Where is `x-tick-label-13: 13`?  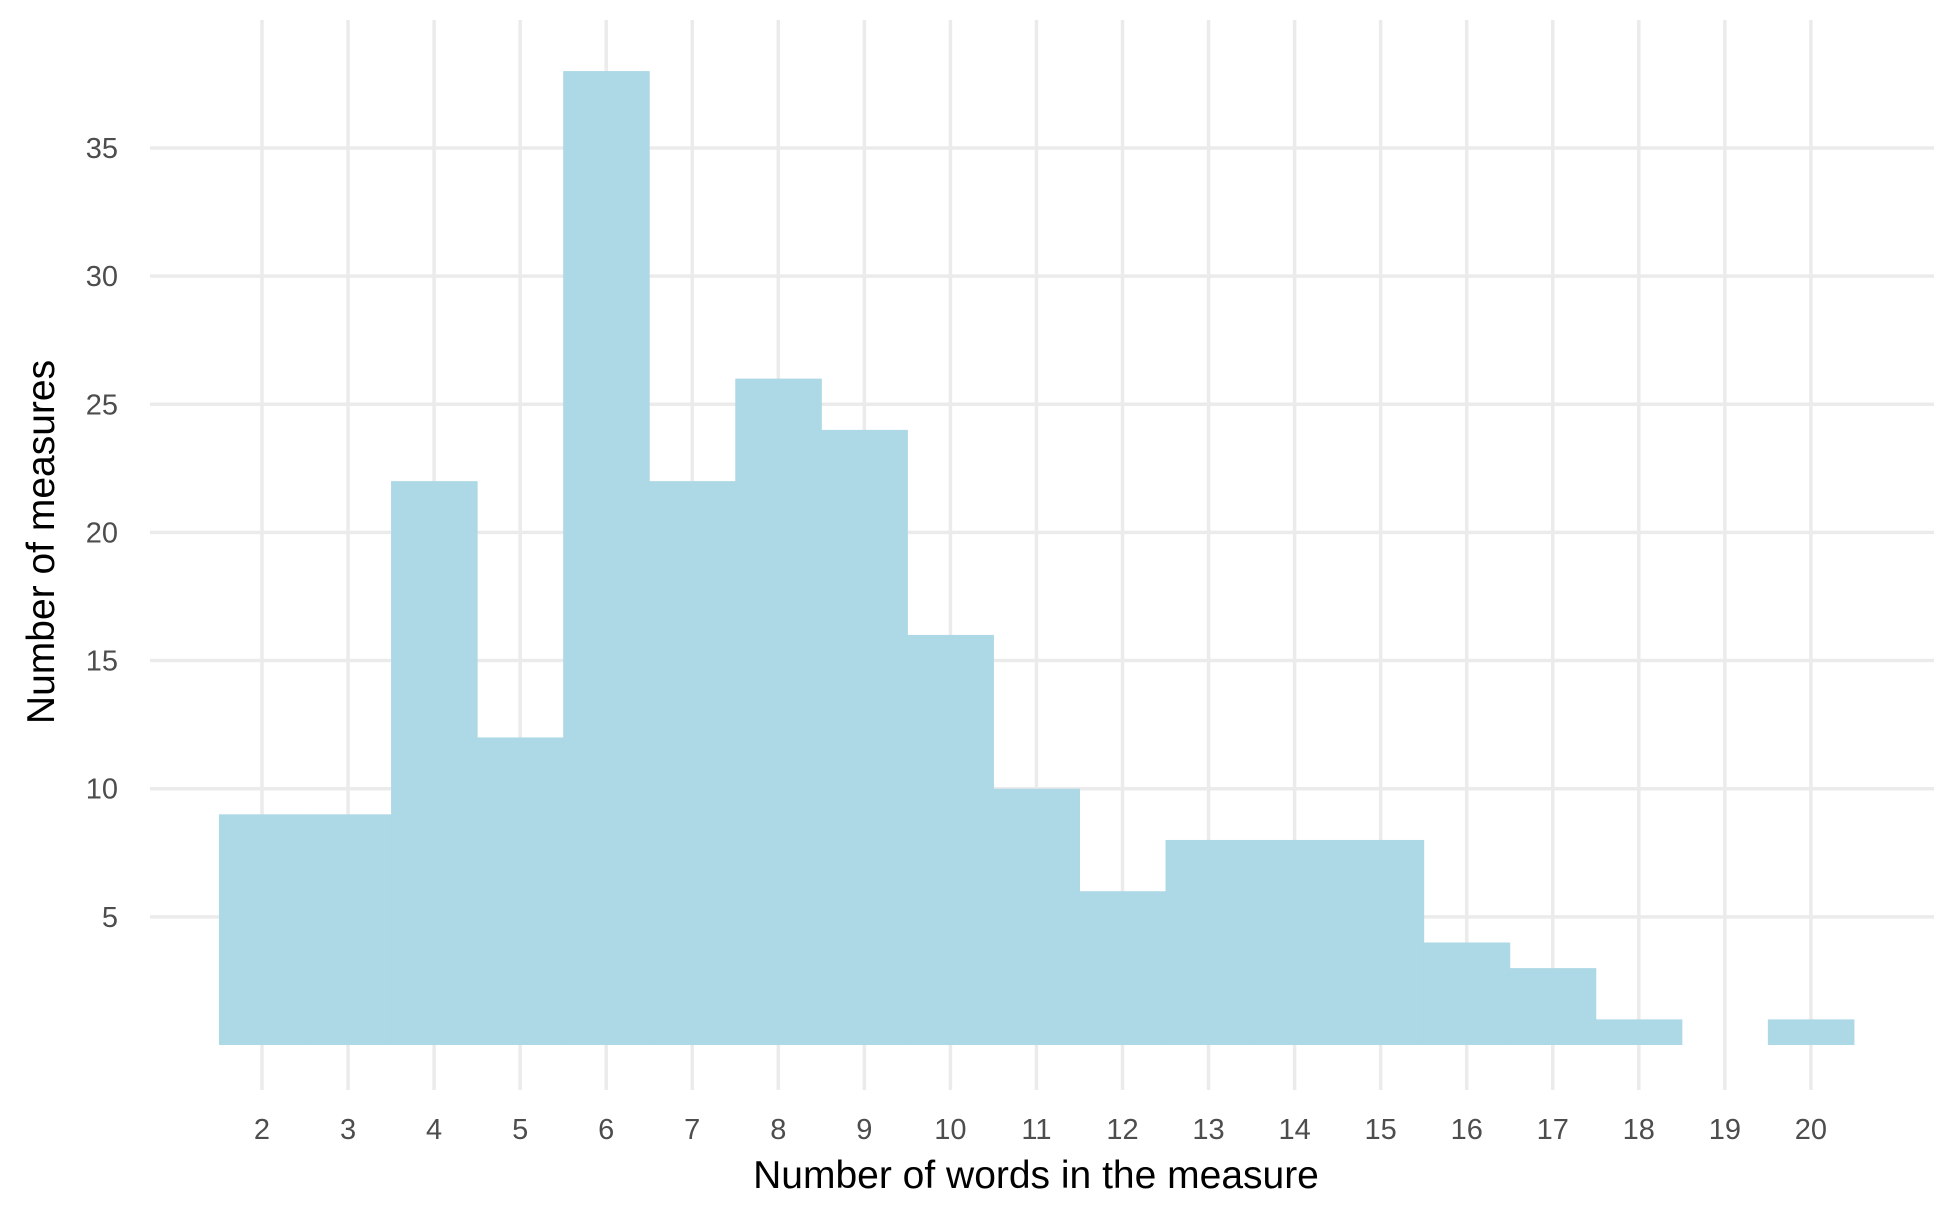
x-tick-label-13: 13 is located at coordinates (1208, 1130).